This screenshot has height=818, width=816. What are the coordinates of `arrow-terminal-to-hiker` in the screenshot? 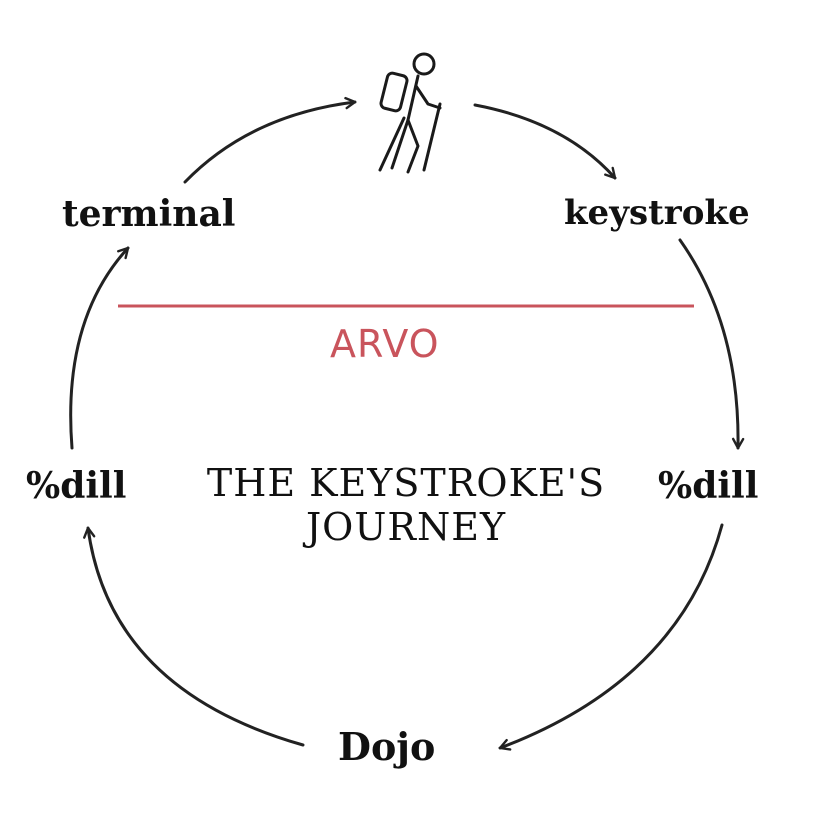 It's located at (270, 140).